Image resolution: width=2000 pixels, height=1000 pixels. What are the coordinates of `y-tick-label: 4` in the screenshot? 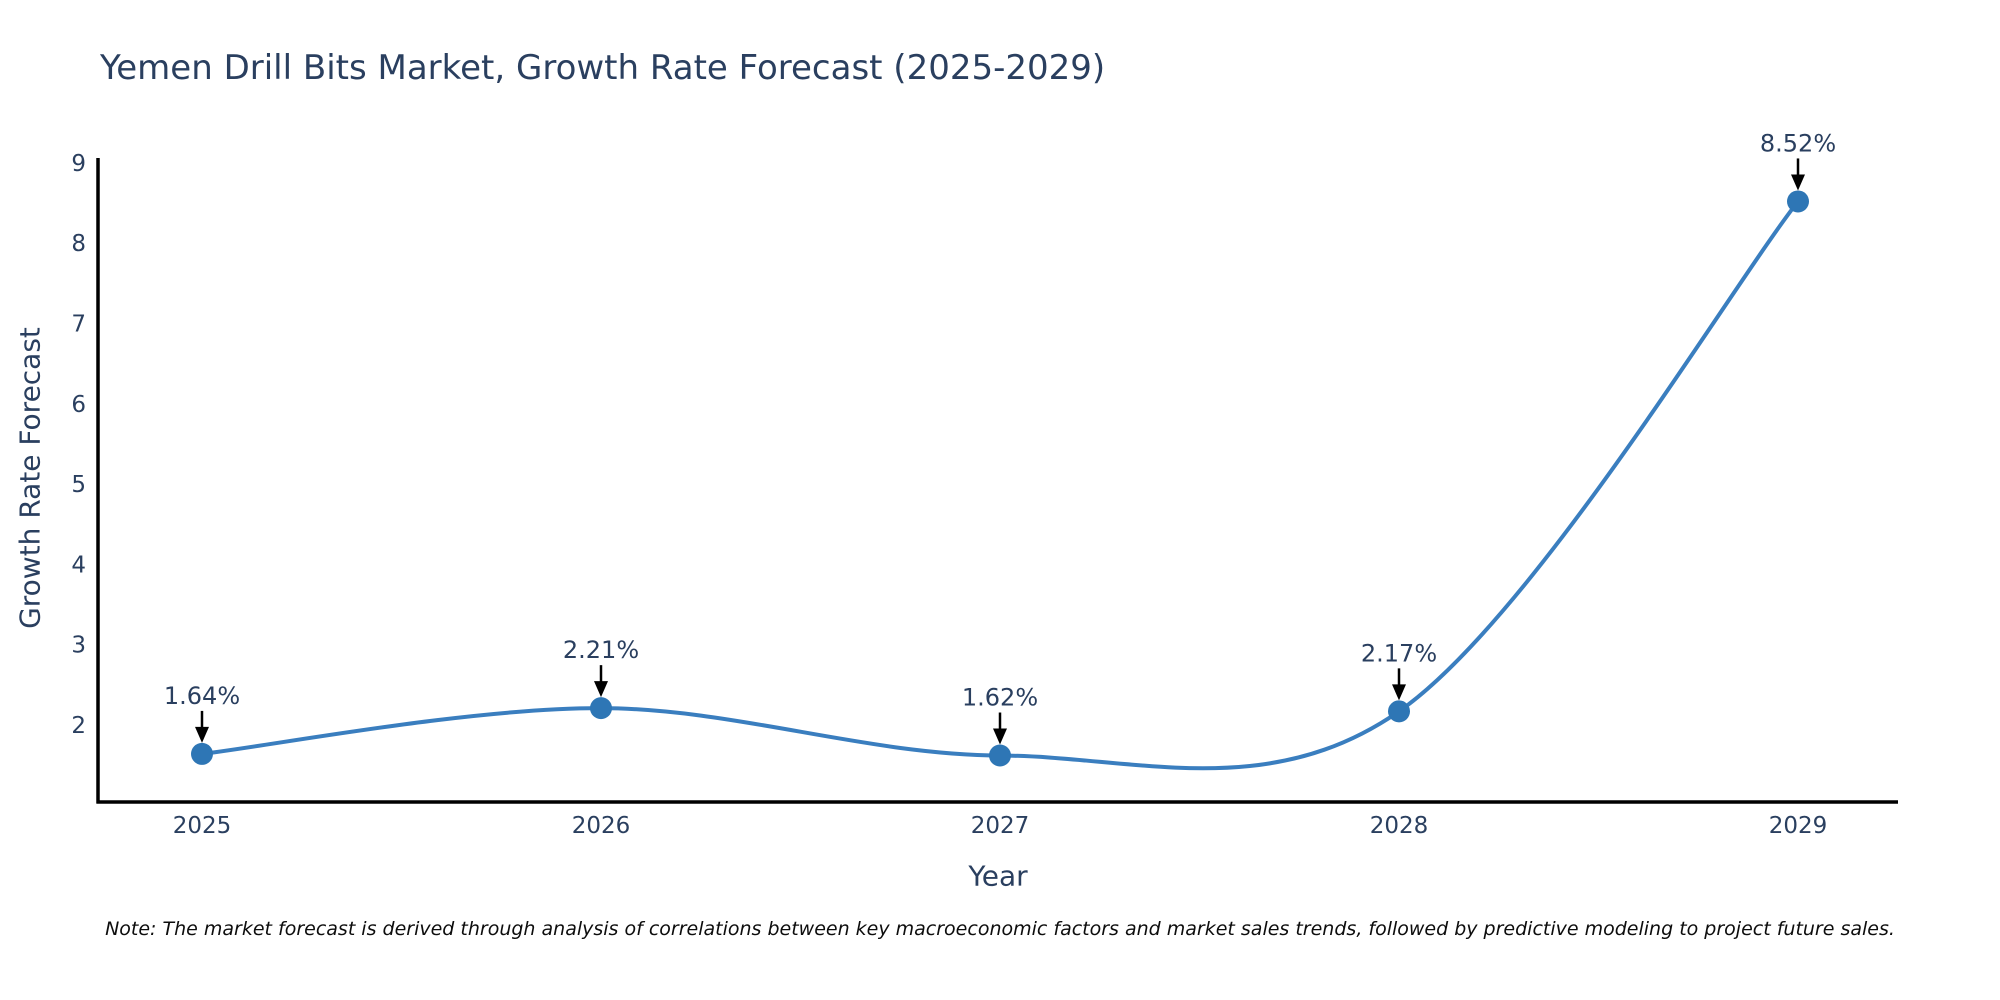 It's located at (78, 565).